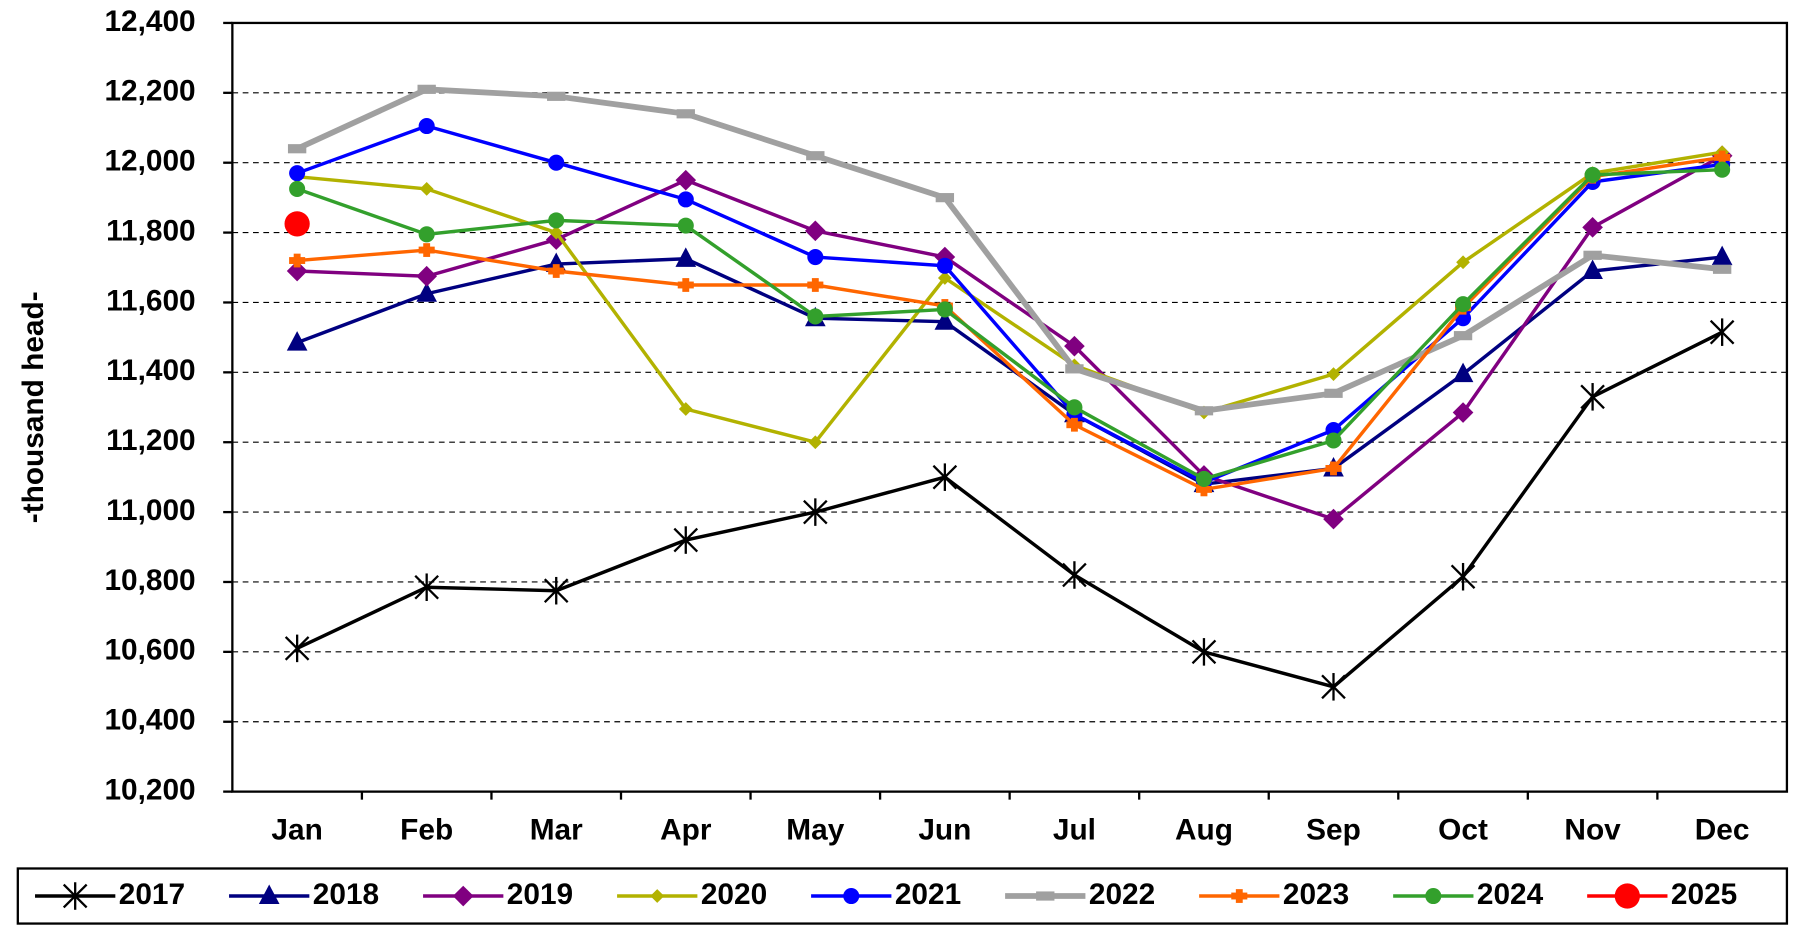  I want to click on legend-label: 2017, so click(152, 894).